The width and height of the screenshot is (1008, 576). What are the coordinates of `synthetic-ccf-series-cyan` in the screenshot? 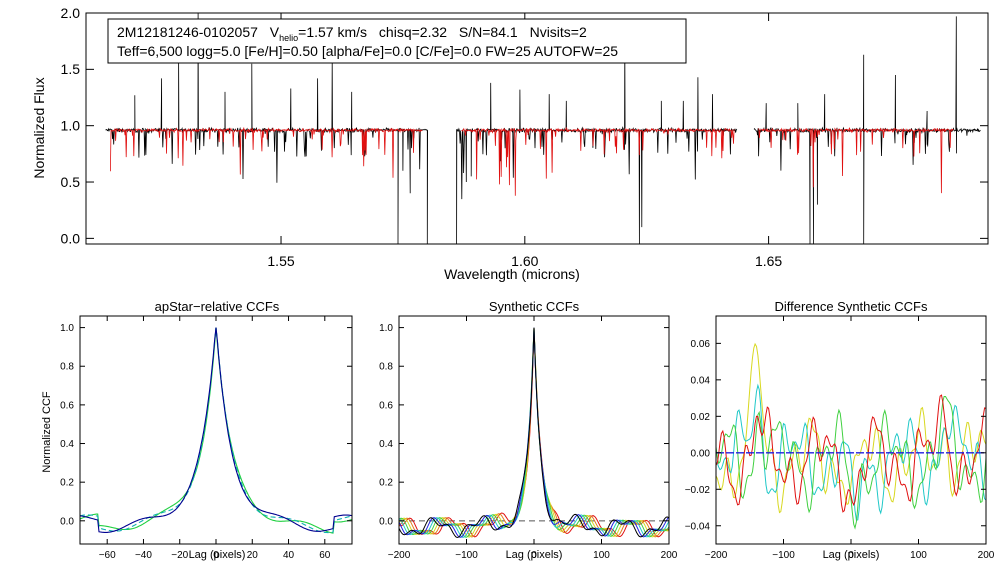 It's located at (534, 432).